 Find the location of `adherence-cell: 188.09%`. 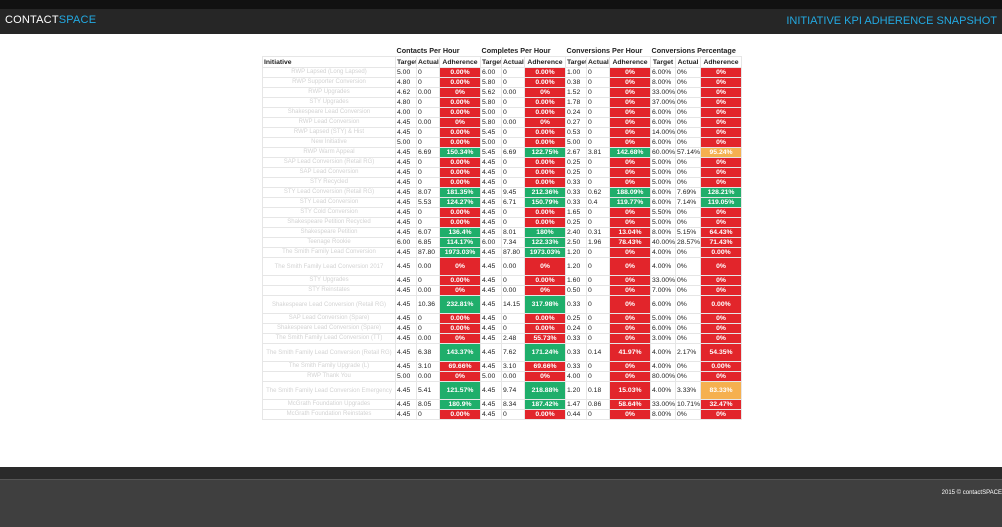

adherence-cell: 188.09% is located at coordinates (630, 192).